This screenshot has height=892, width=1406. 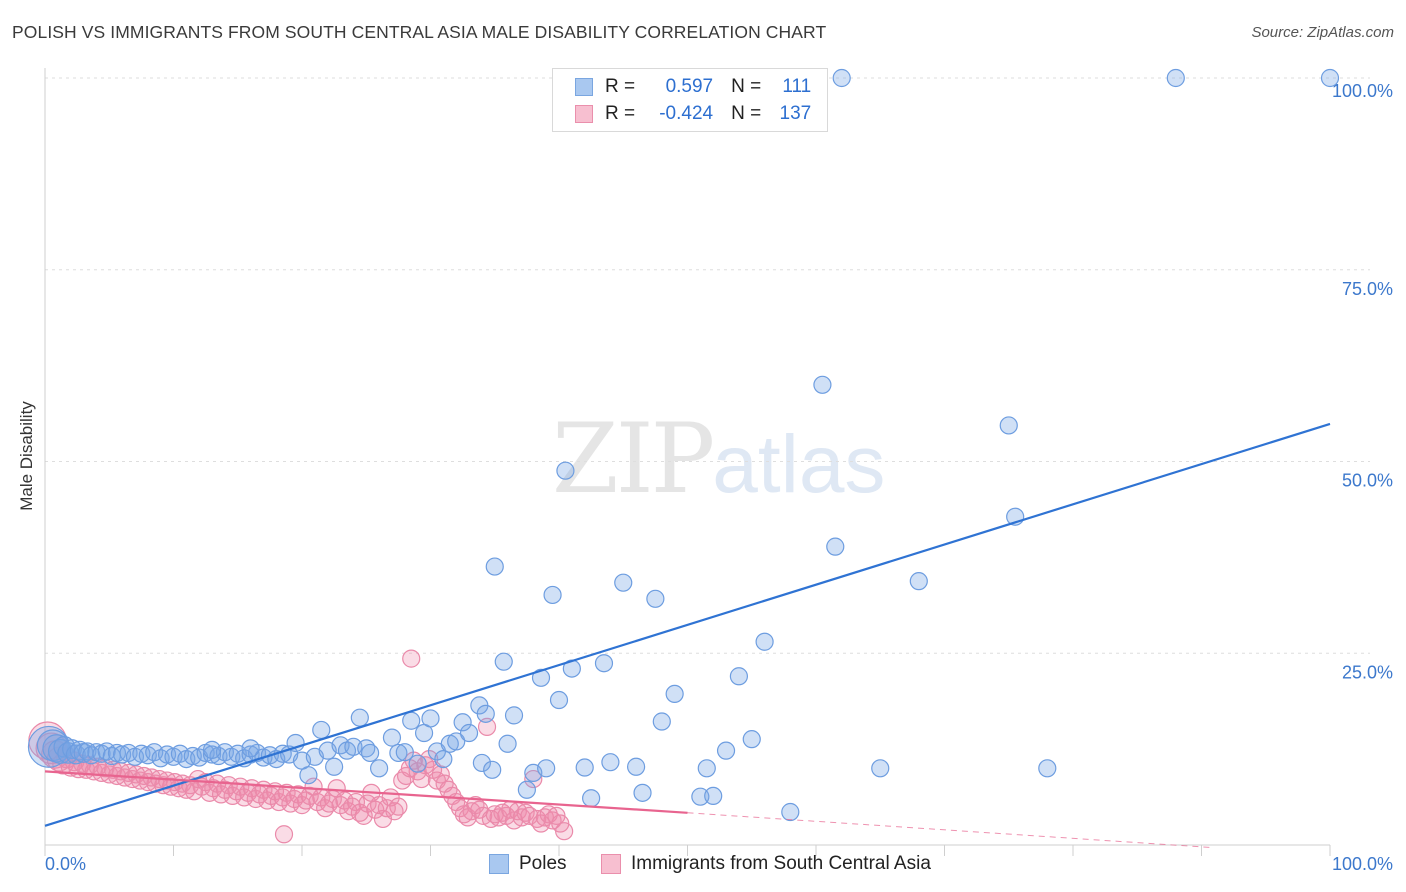 What do you see at coordinates (1367, 672) in the screenshot?
I see `y-tick-label: 25.0%` at bounding box center [1367, 672].